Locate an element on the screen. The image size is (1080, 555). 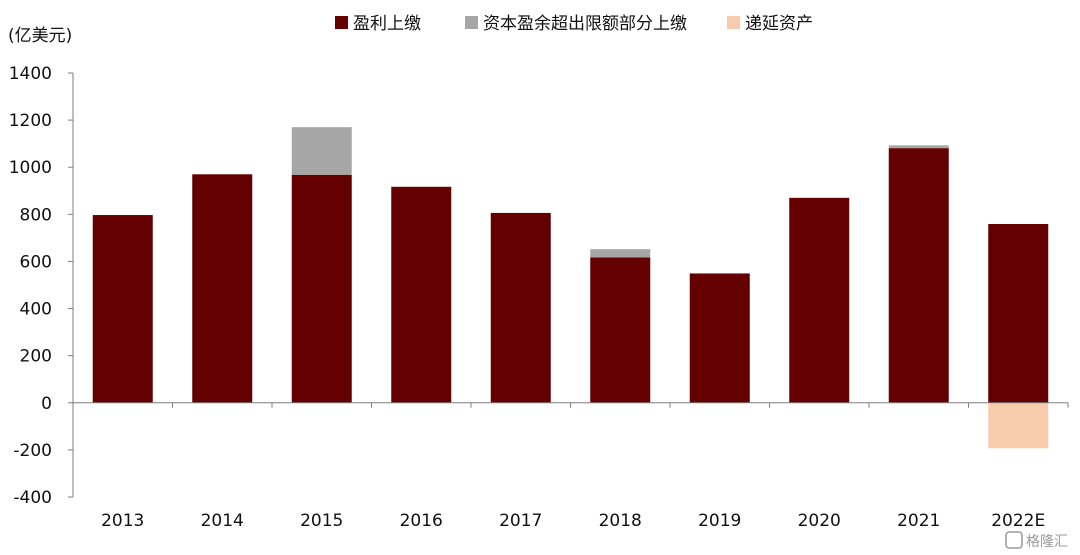
y-tick-label: 200 is located at coordinates (36, 357).